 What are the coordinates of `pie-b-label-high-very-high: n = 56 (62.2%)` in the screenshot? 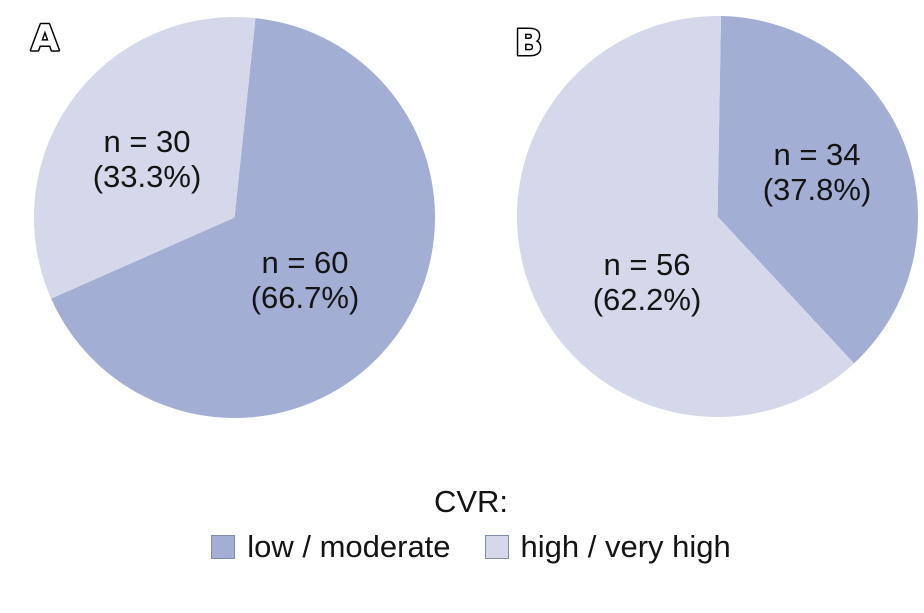 It's located at (647, 282).